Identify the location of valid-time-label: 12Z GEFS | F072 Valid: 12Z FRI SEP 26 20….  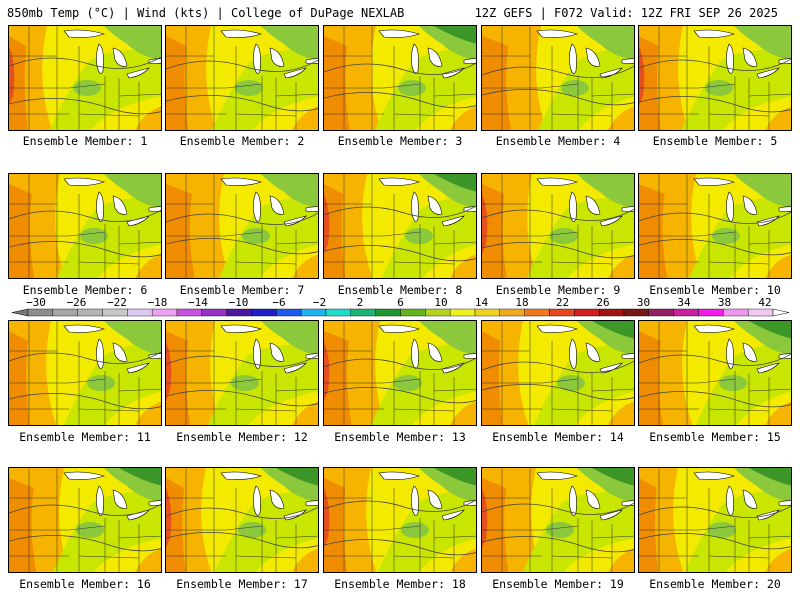
(626, 13).